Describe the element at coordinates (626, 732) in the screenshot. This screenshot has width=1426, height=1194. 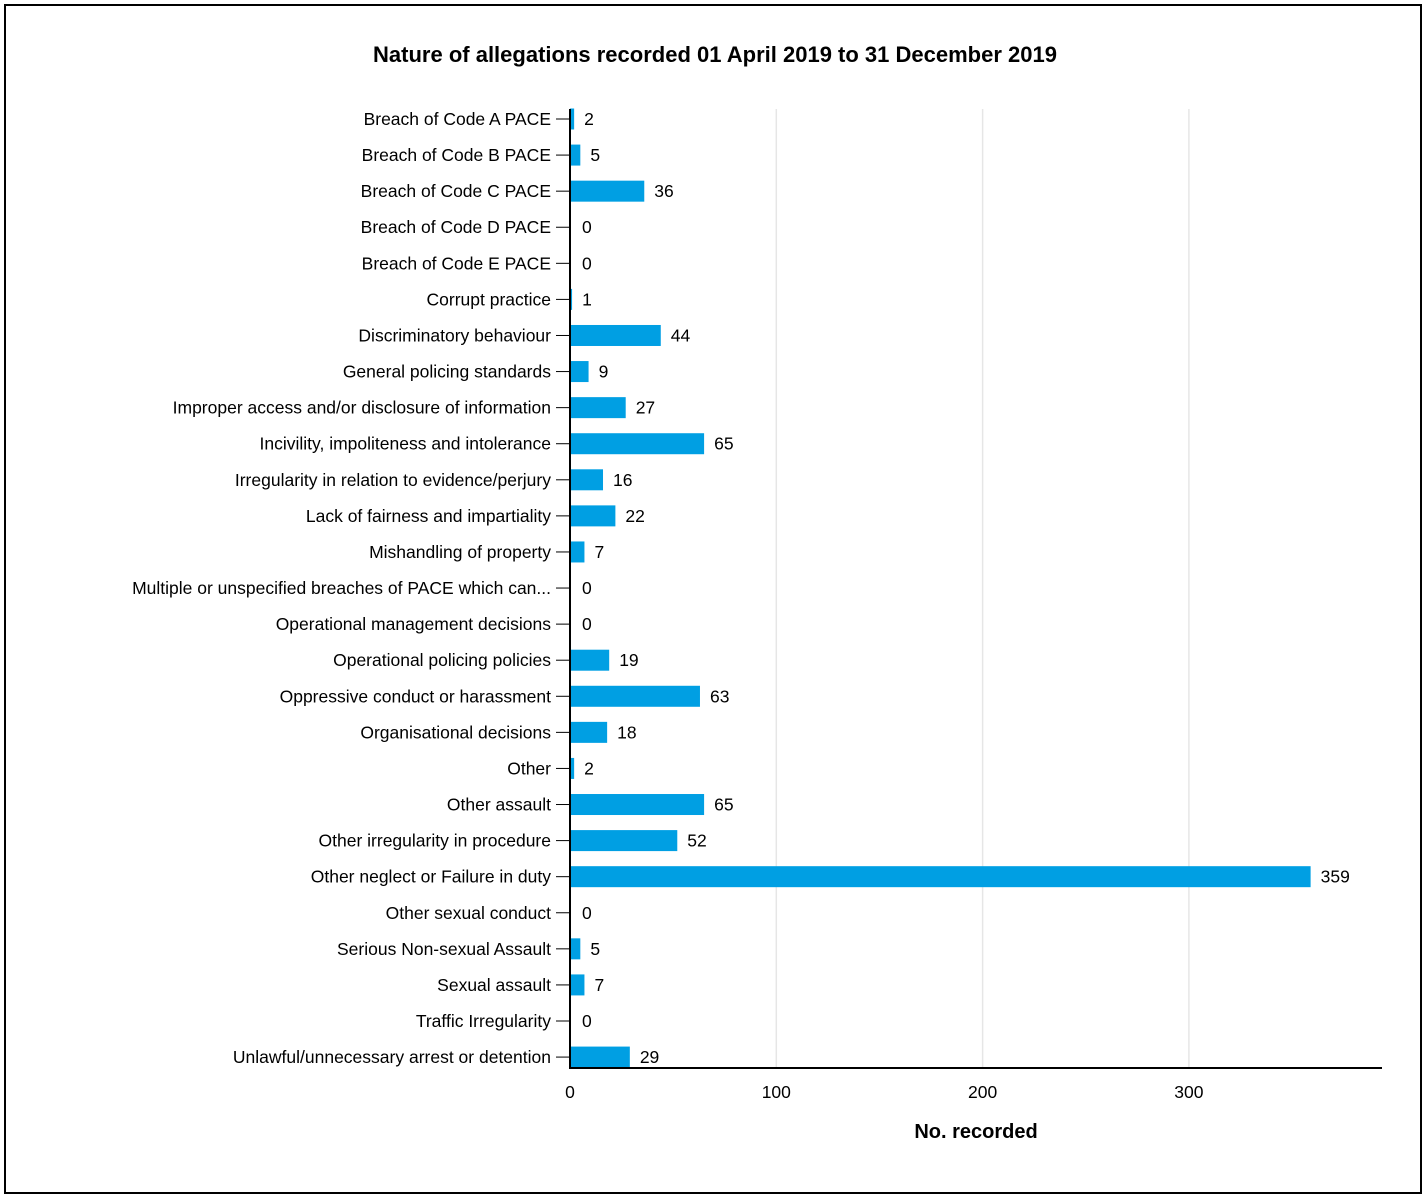
I see `data-label: 18` at that location.